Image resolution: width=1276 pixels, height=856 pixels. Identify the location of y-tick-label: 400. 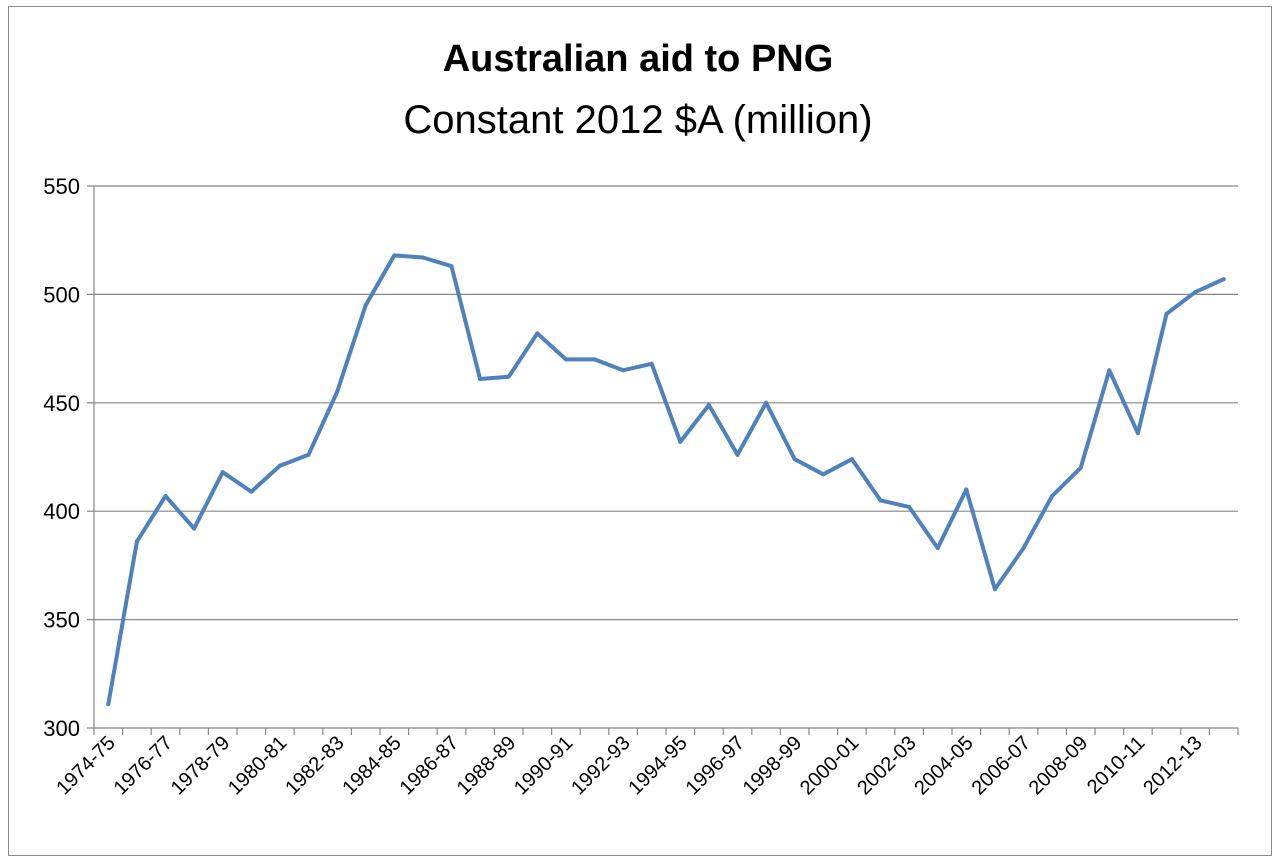
(61, 511).